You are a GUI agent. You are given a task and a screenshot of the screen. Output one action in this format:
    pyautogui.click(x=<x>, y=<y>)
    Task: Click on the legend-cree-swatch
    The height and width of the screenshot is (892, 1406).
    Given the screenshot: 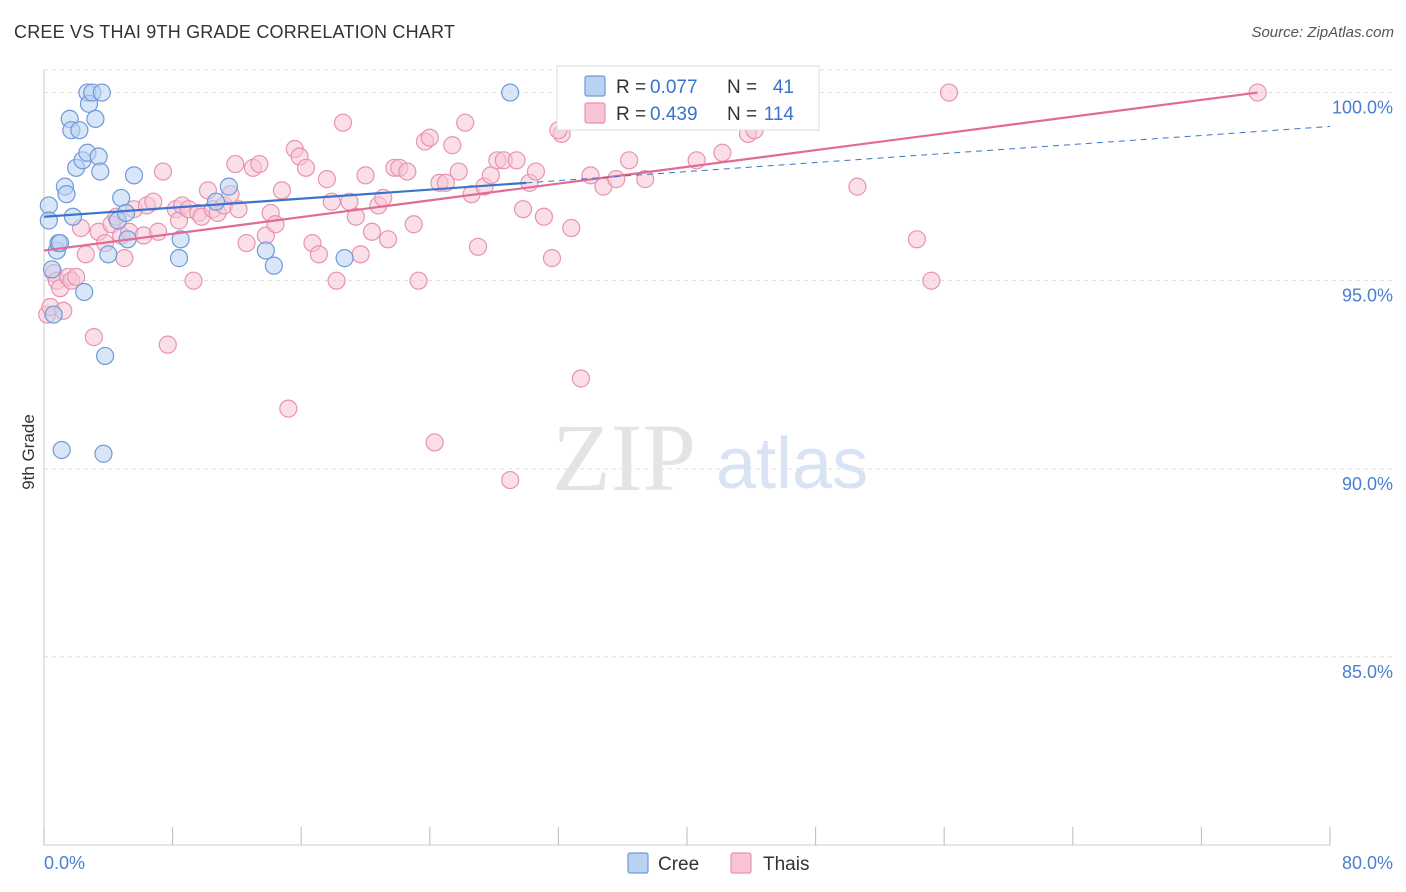 What is the action you would take?
    pyautogui.click(x=595, y=86)
    